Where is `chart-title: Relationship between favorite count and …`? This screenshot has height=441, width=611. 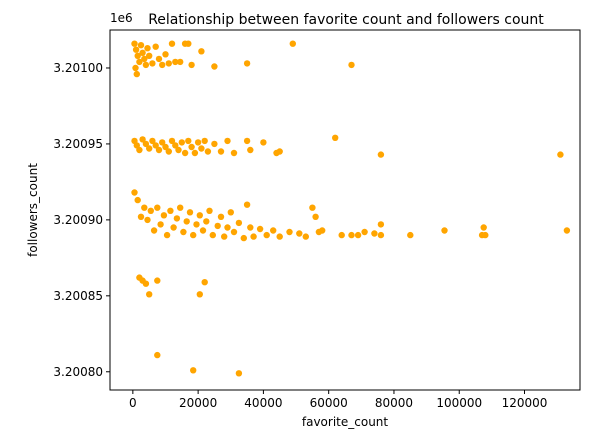 chart-title: Relationship between favorite count and … is located at coordinates (346, 20).